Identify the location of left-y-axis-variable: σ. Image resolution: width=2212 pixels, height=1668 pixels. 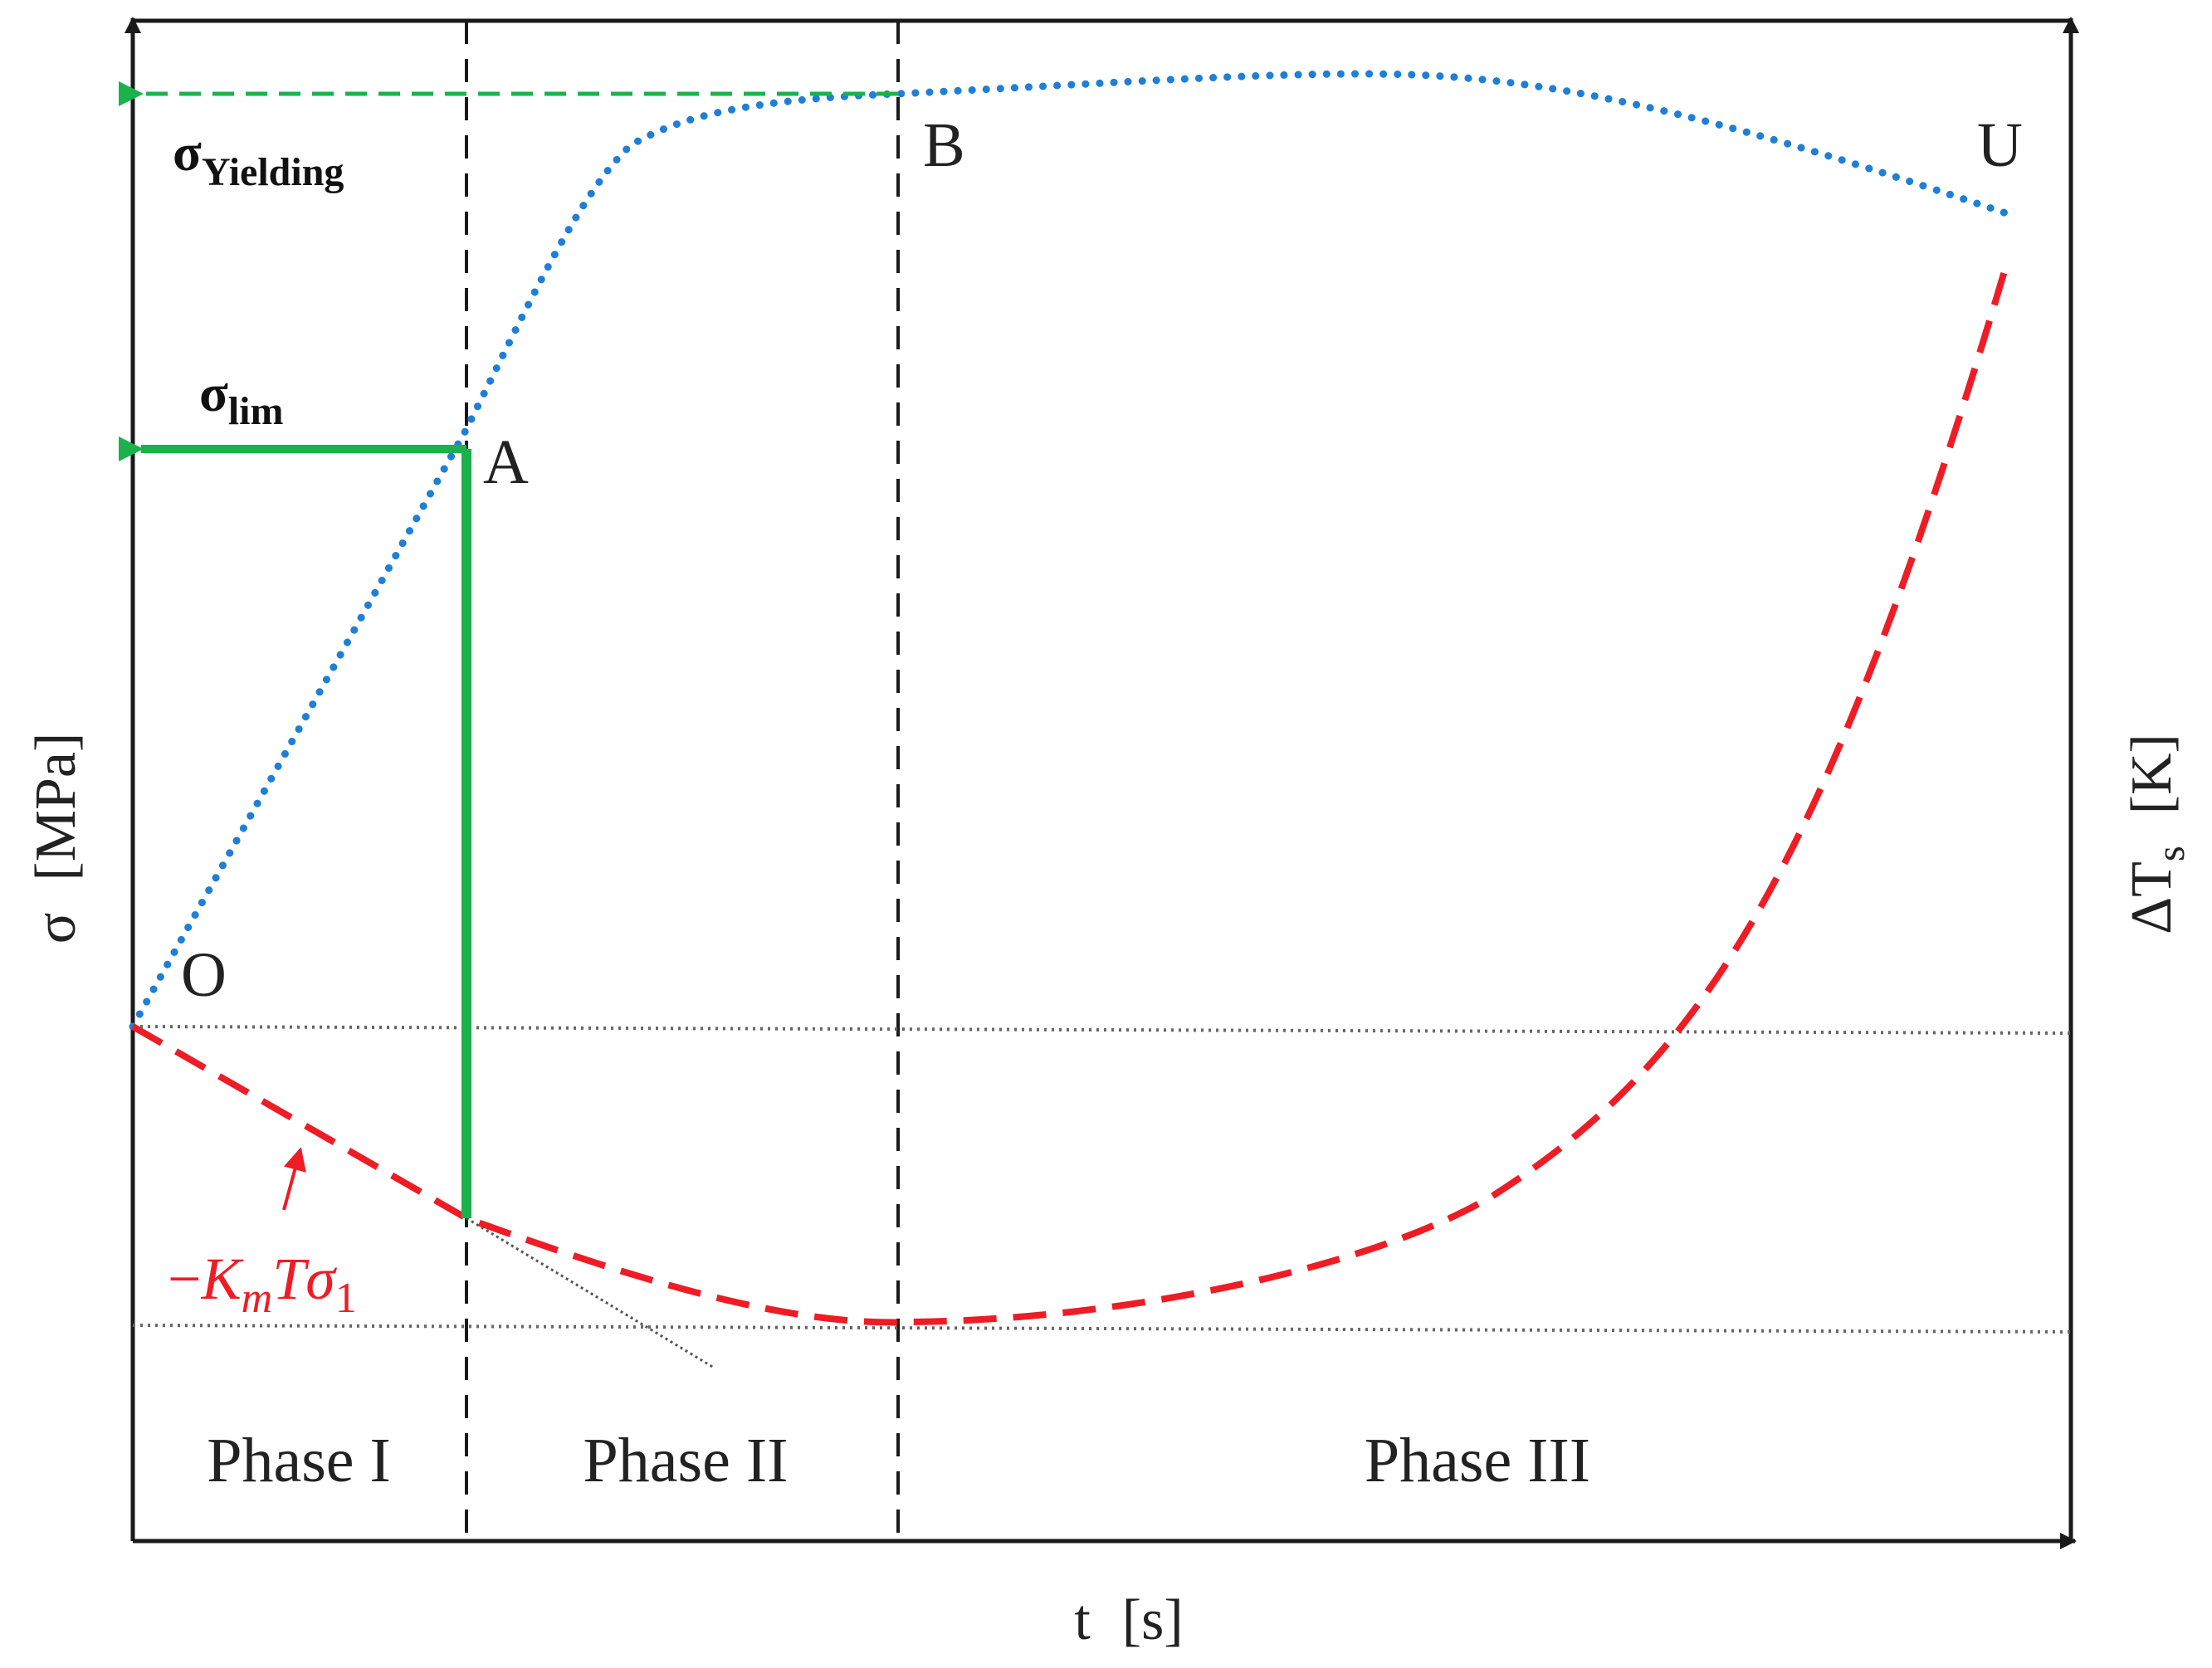
(56, 929).